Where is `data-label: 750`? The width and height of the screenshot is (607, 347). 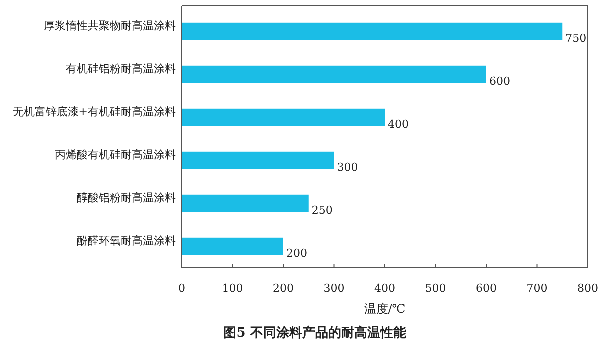 data-label: 750 is located at coordinates (576, 39).